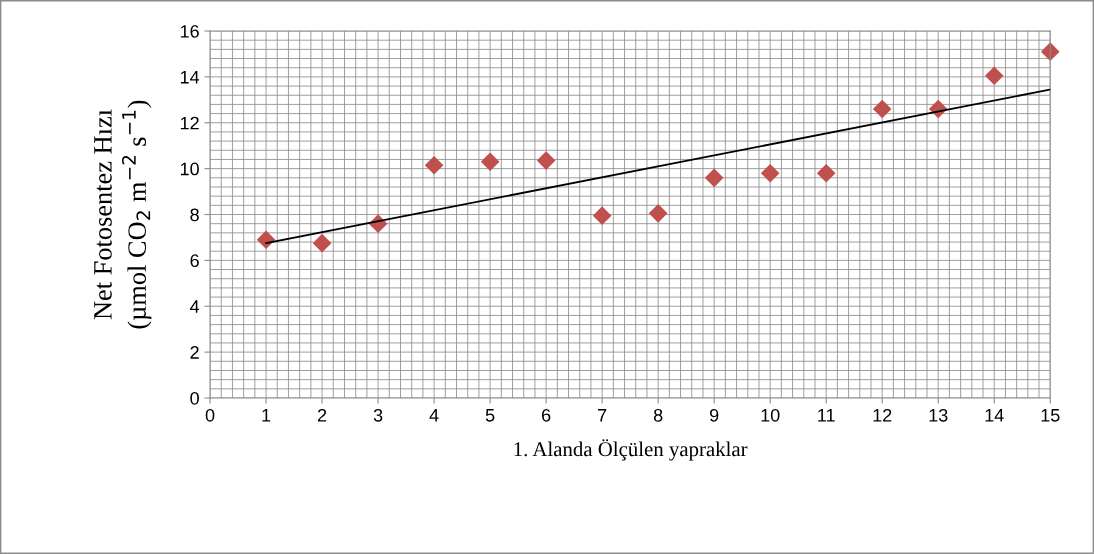  I want to click on x-tick-label: 14, so click(994, 415).